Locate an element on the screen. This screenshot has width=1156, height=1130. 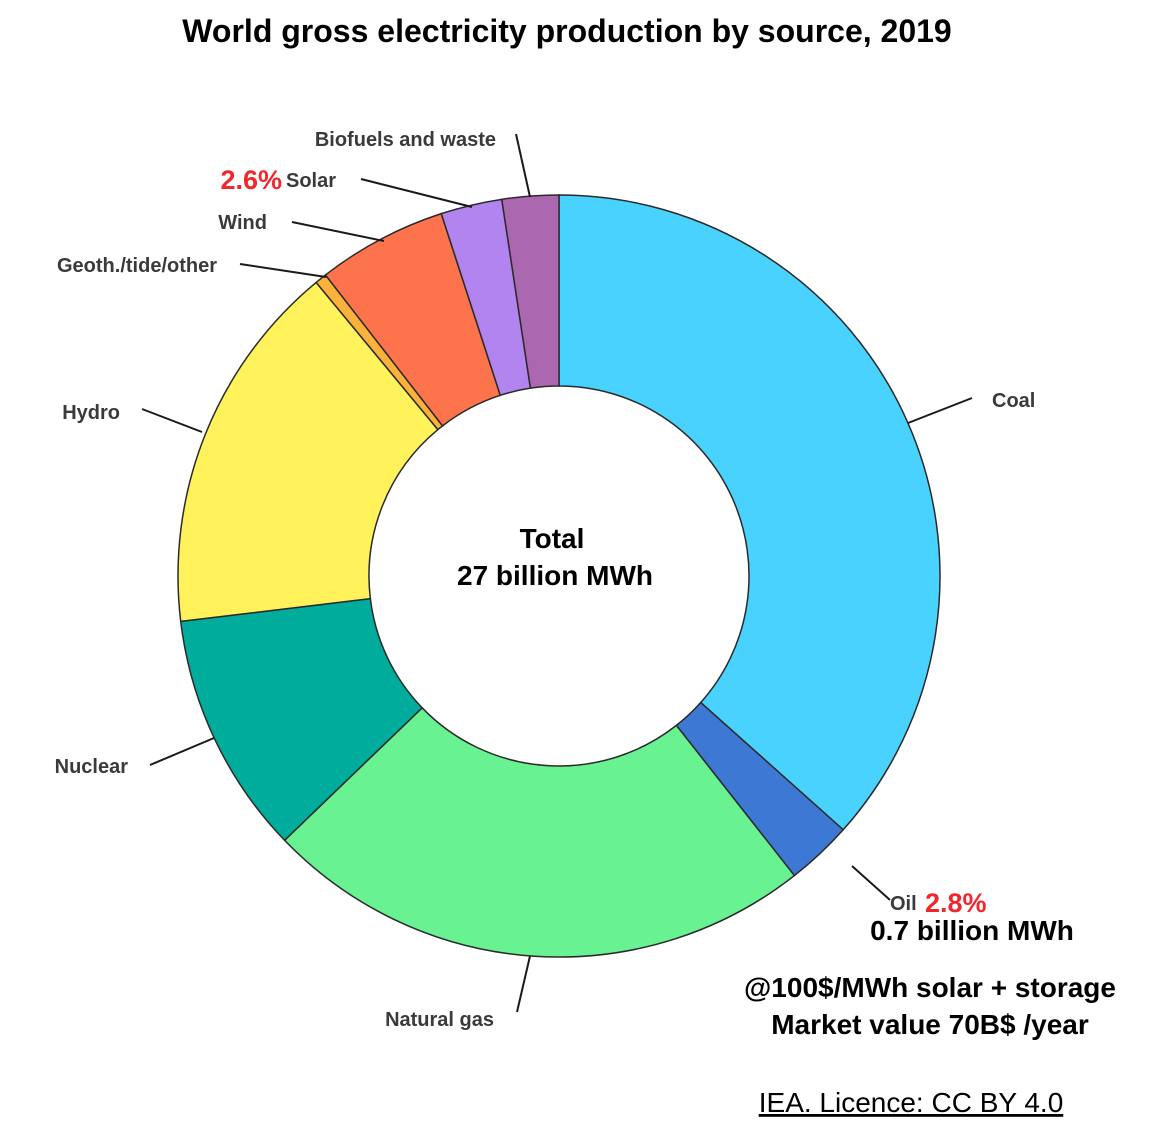
label-nuclear: Nuclear is located at coordinates (92, 767).